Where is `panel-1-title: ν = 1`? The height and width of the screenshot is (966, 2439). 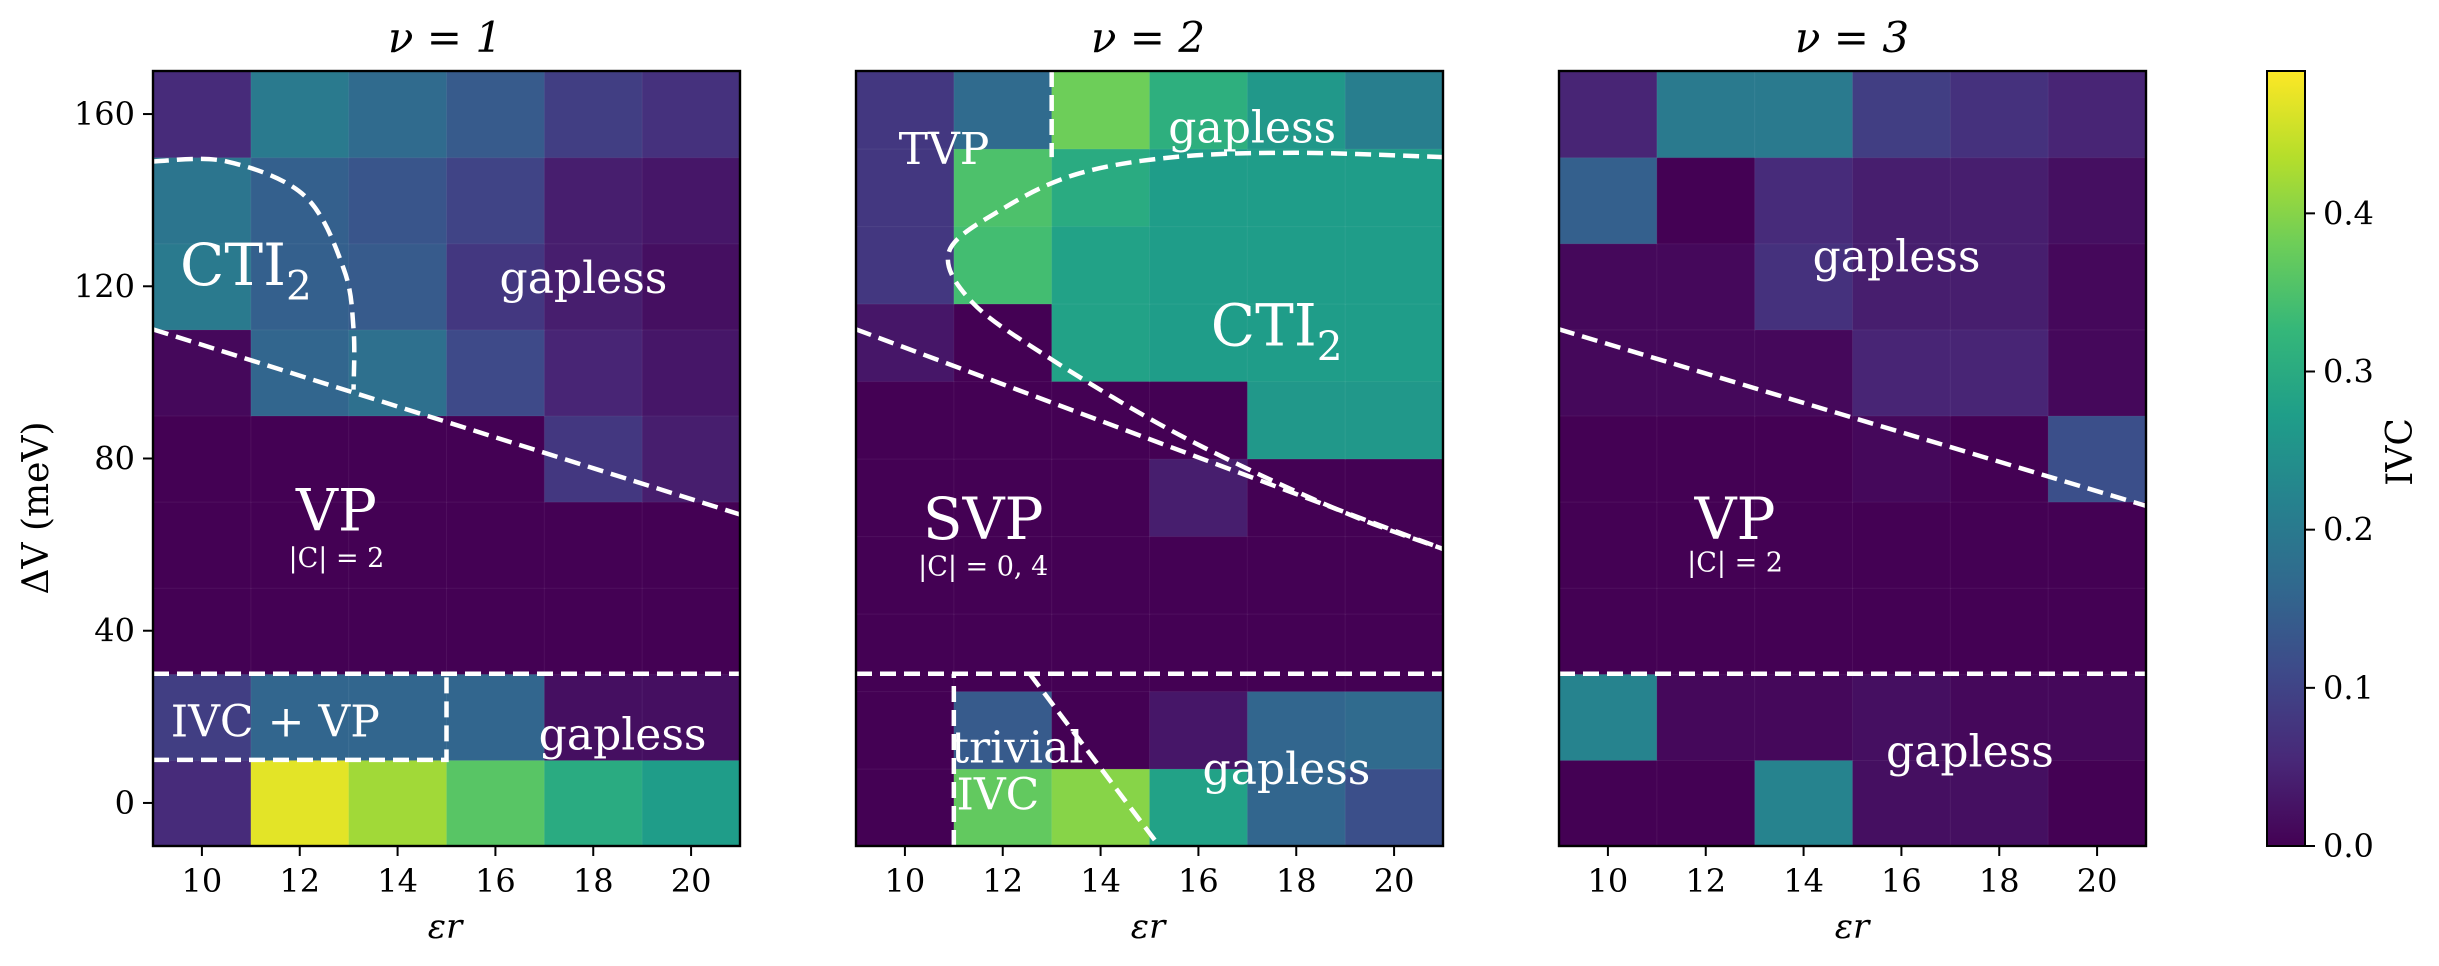
panel-1-title: ν = 1 is located at coordinates (445, 37).